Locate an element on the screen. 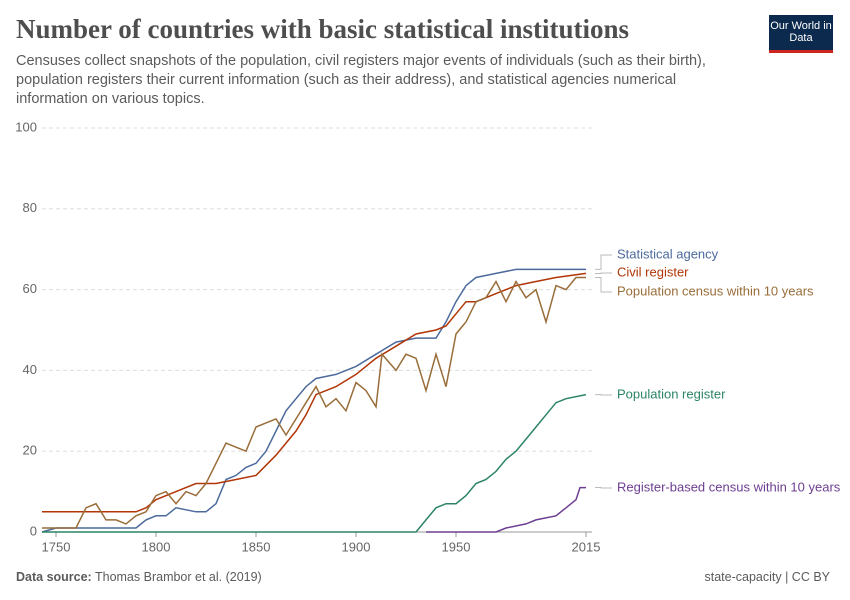 Image resolution: width=850 pixels, height=600 pixels. series-label: Statistical agency is located at coordinates (668, 253).